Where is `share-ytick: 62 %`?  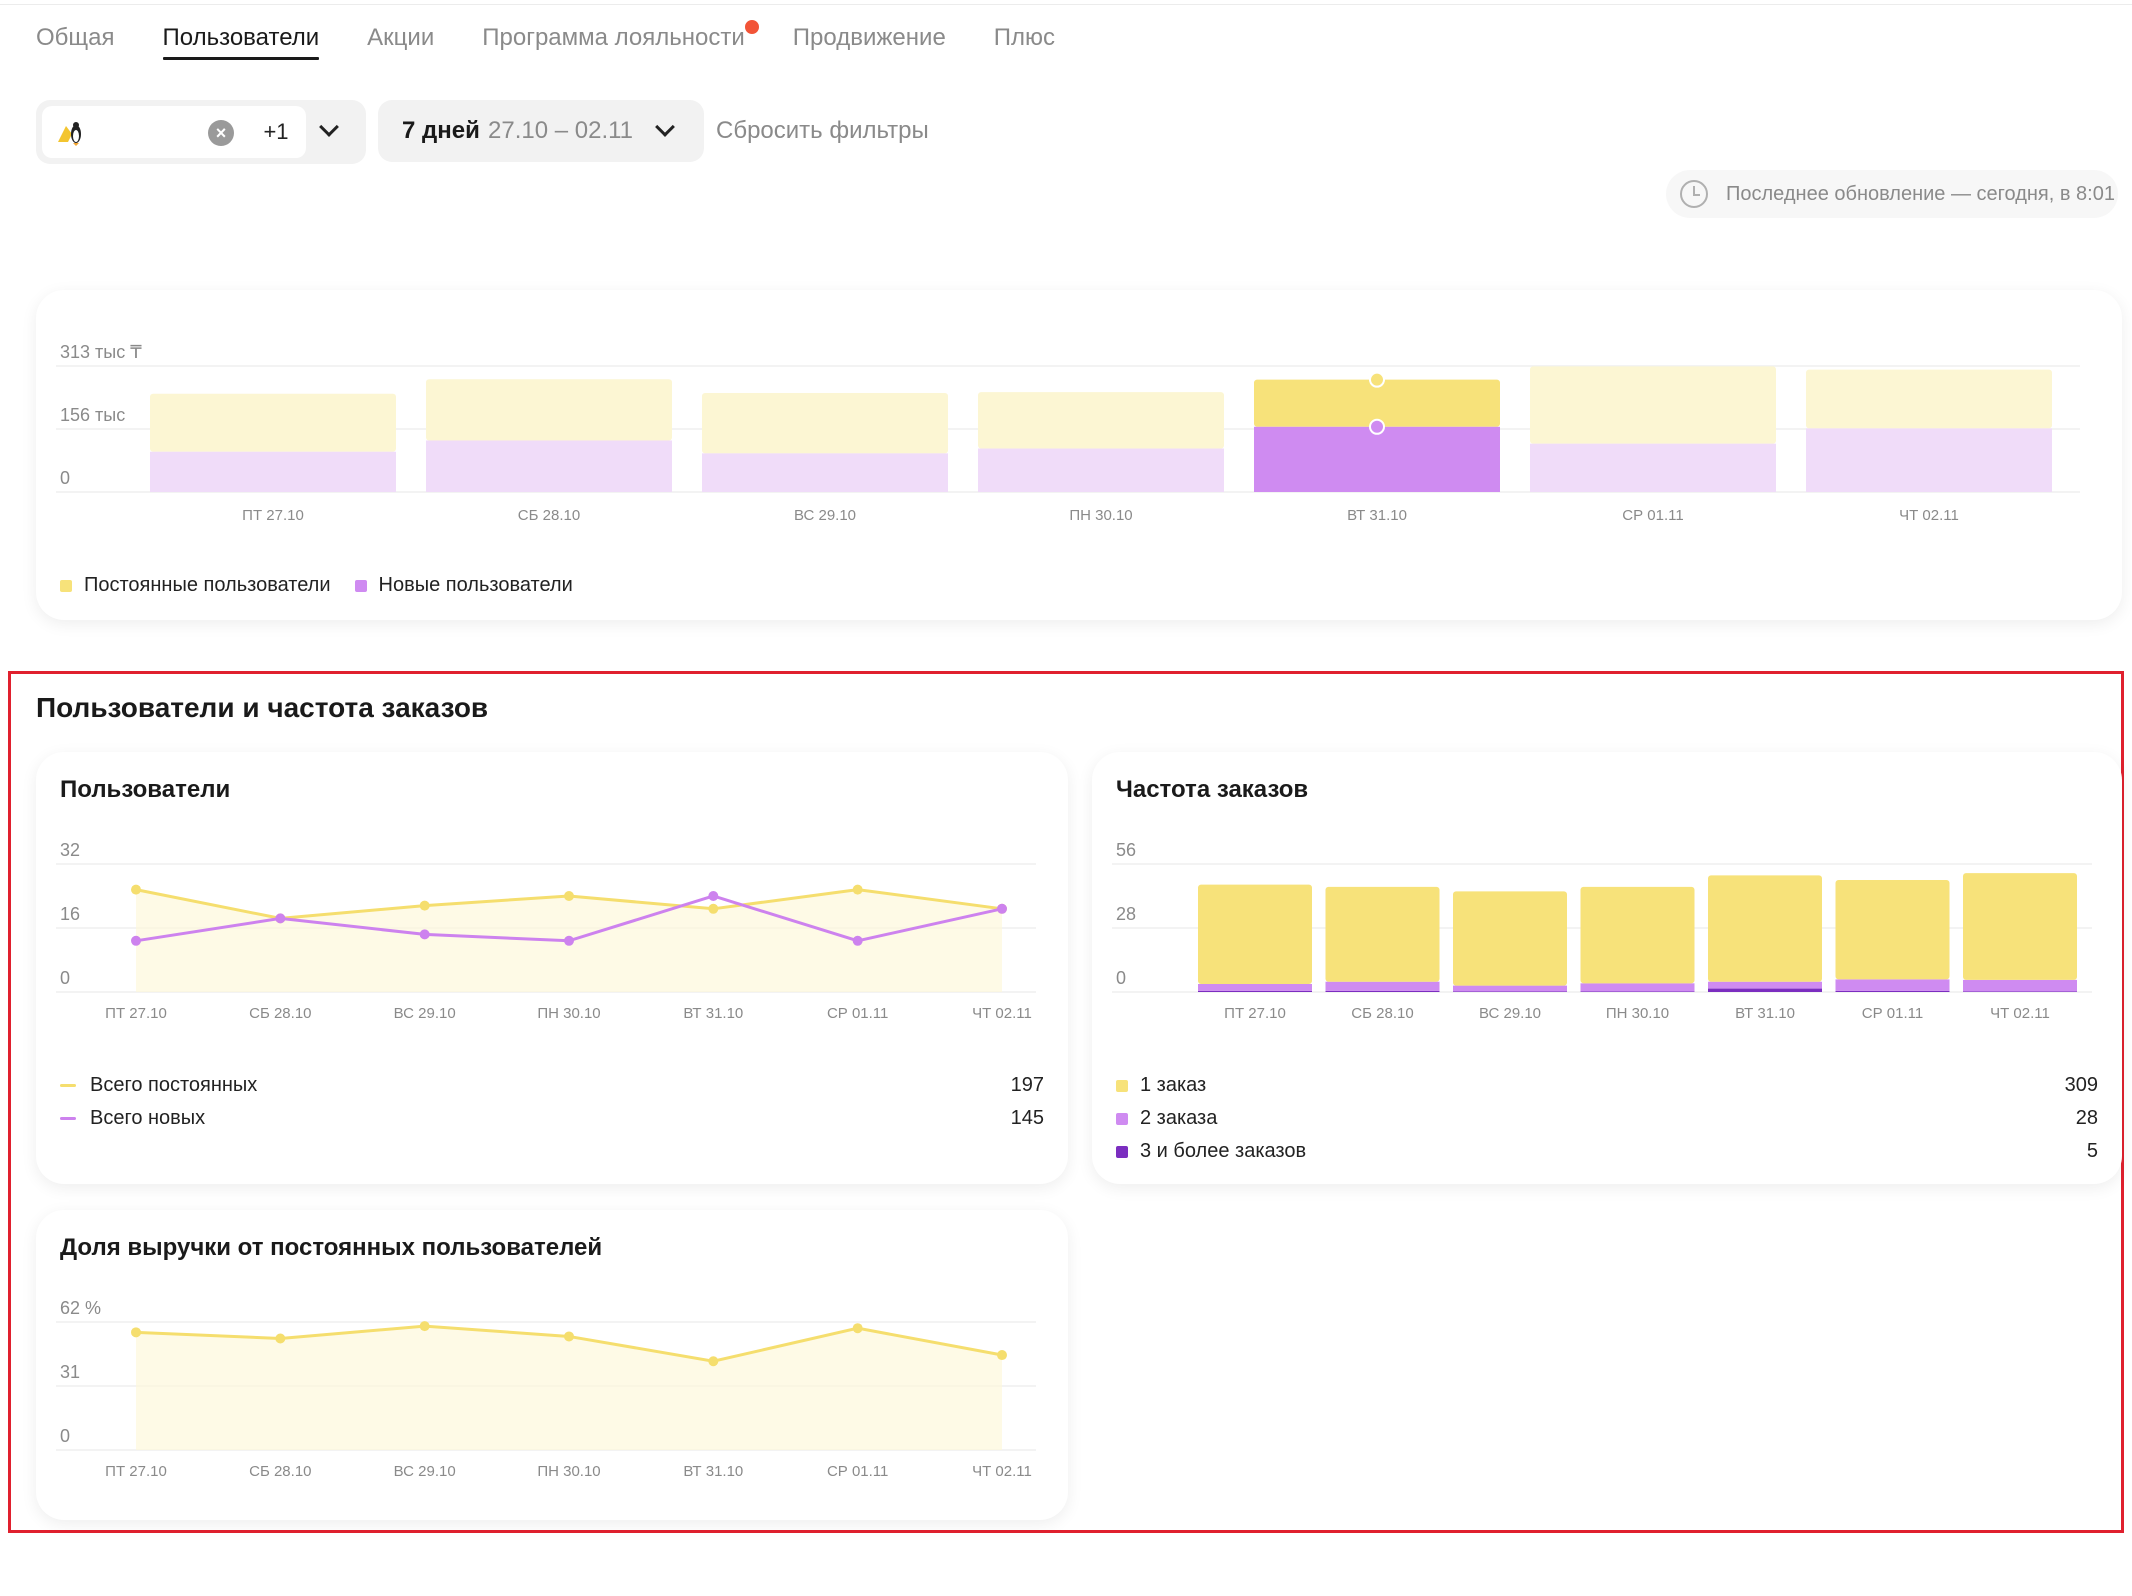
share-ytick: 62 % is located at coordinates (80, 1308).